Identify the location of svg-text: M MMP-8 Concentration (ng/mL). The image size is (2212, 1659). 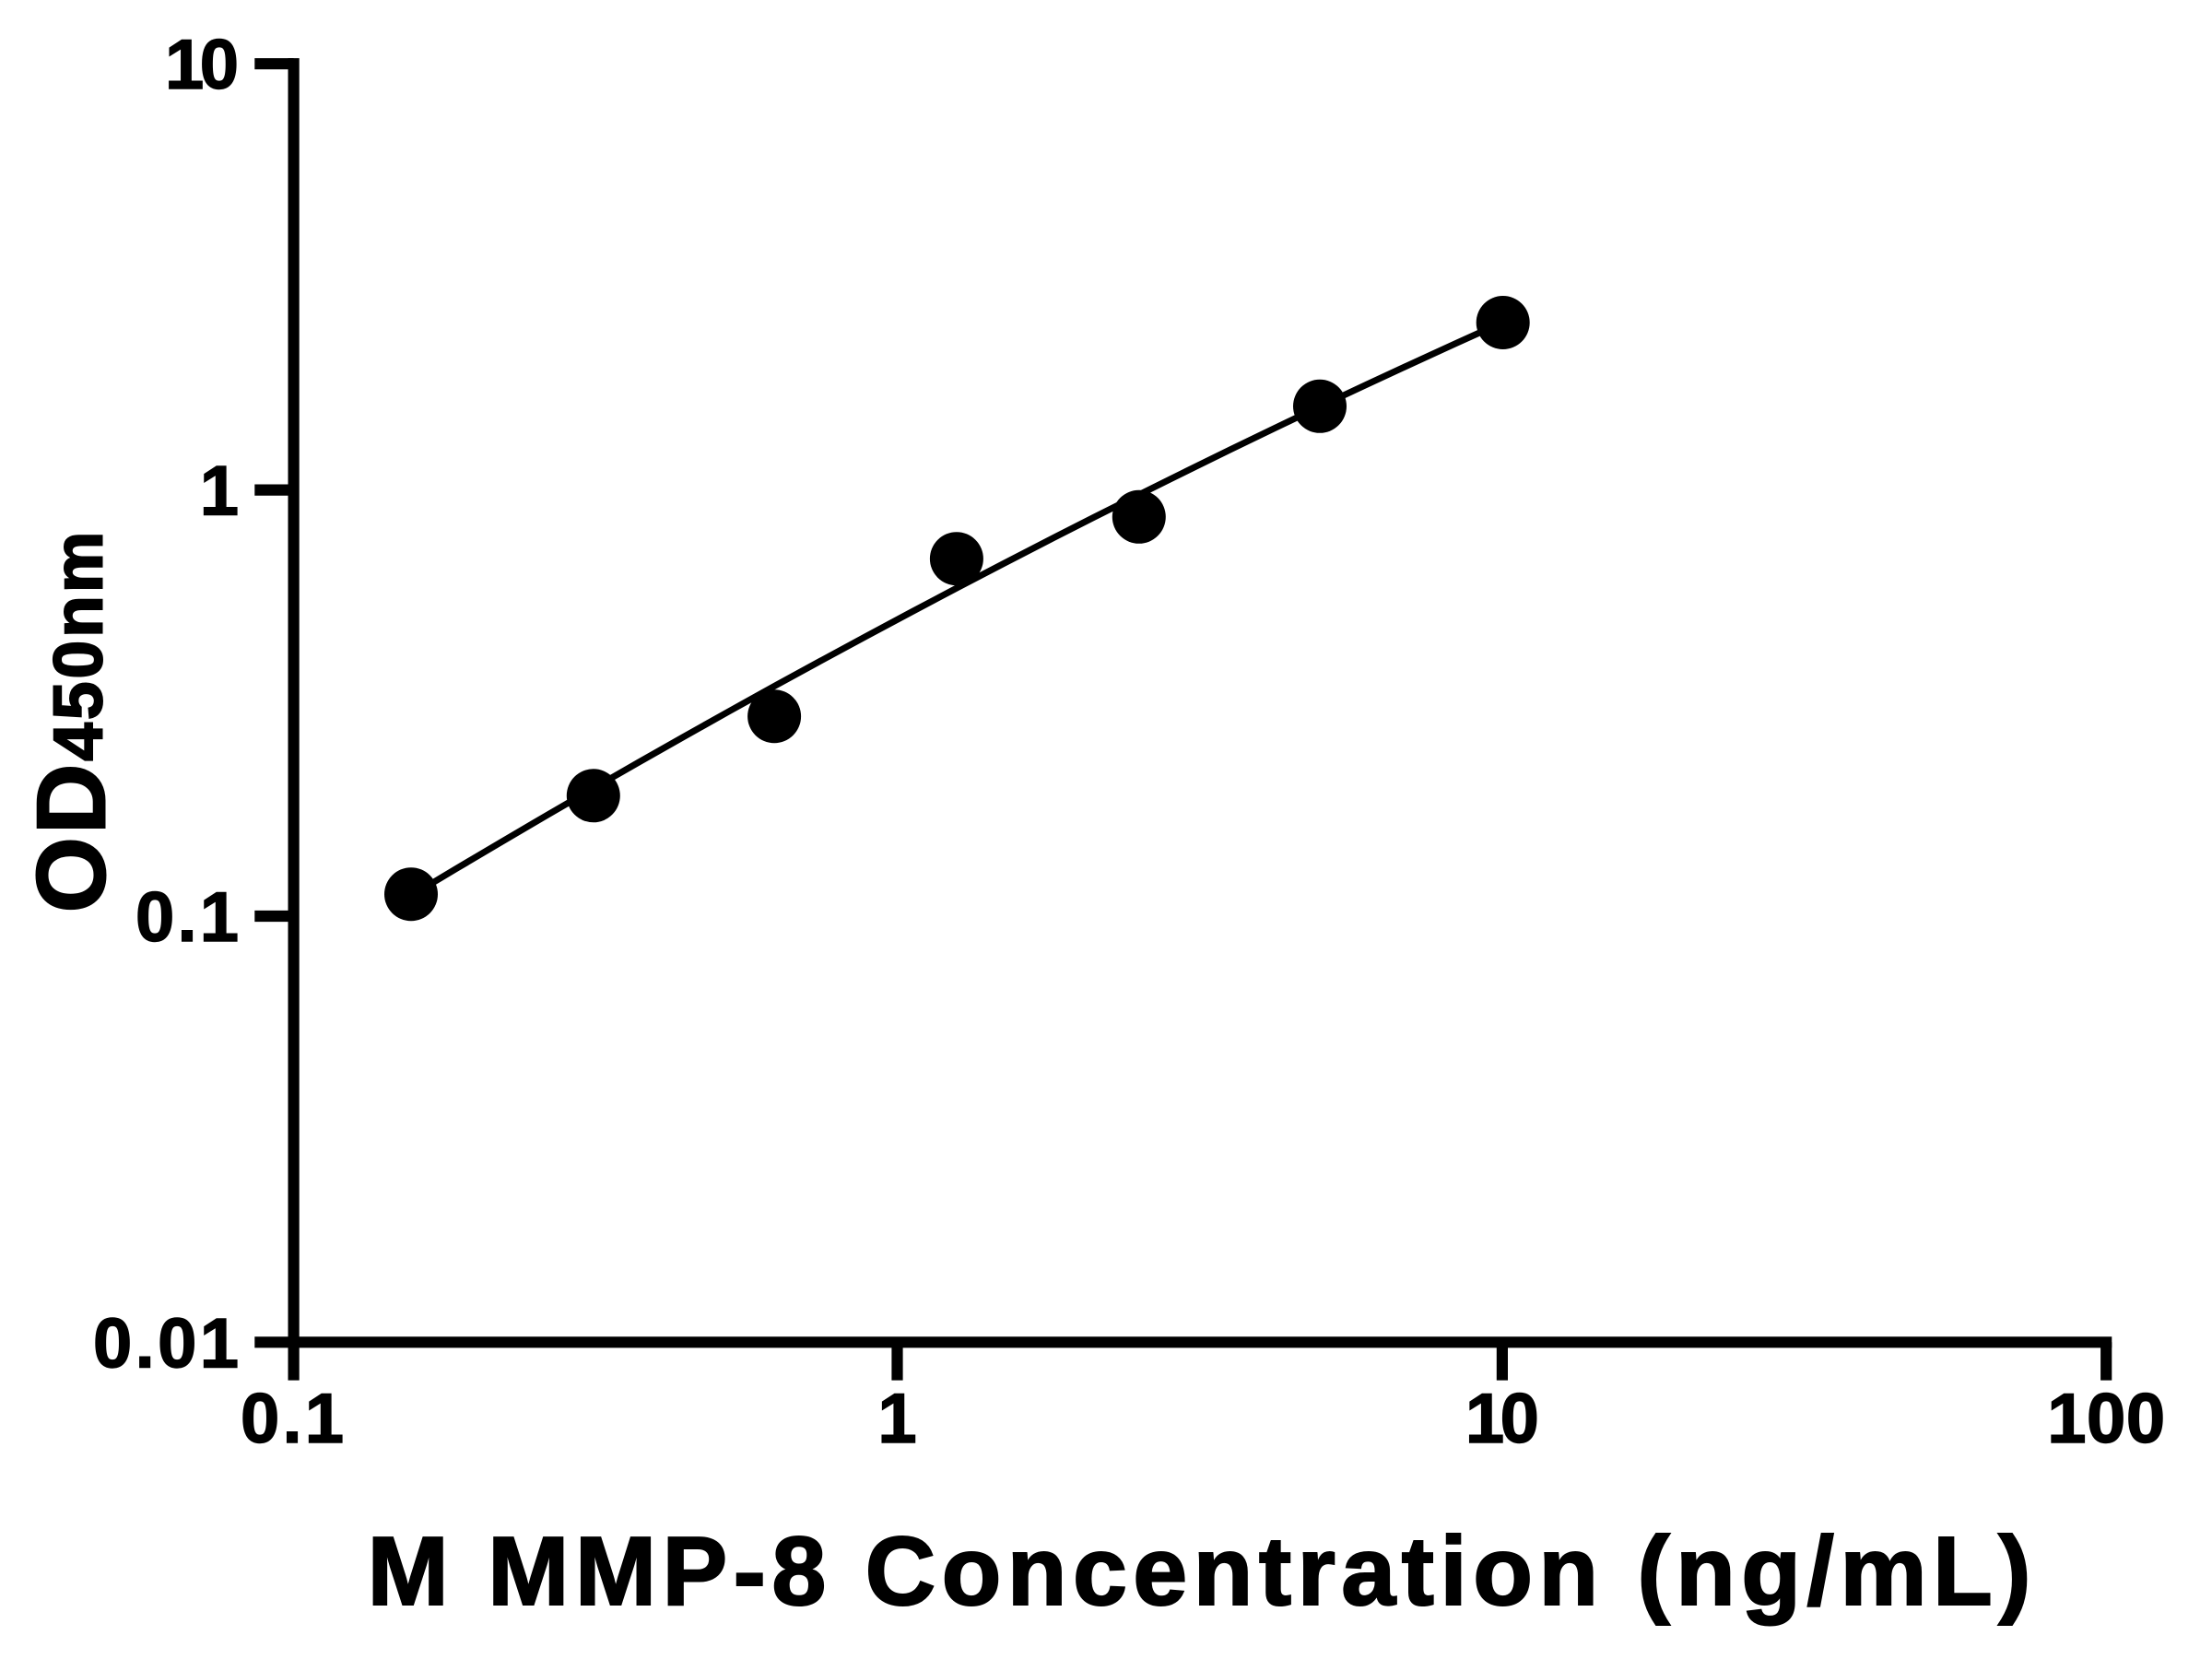
(1199, 1571).